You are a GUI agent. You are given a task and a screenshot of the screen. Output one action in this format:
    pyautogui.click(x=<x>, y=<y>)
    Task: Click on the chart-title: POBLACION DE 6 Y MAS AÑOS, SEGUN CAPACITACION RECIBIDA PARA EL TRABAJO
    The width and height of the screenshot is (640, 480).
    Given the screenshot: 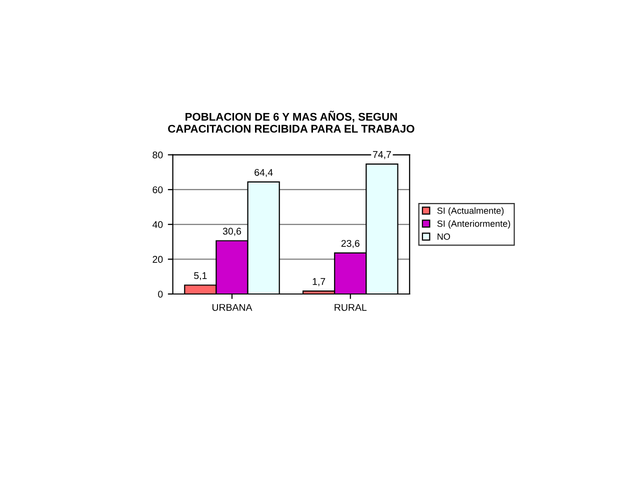 What is the action you would take?
    pyautogui.click(x=291, y=121)
    